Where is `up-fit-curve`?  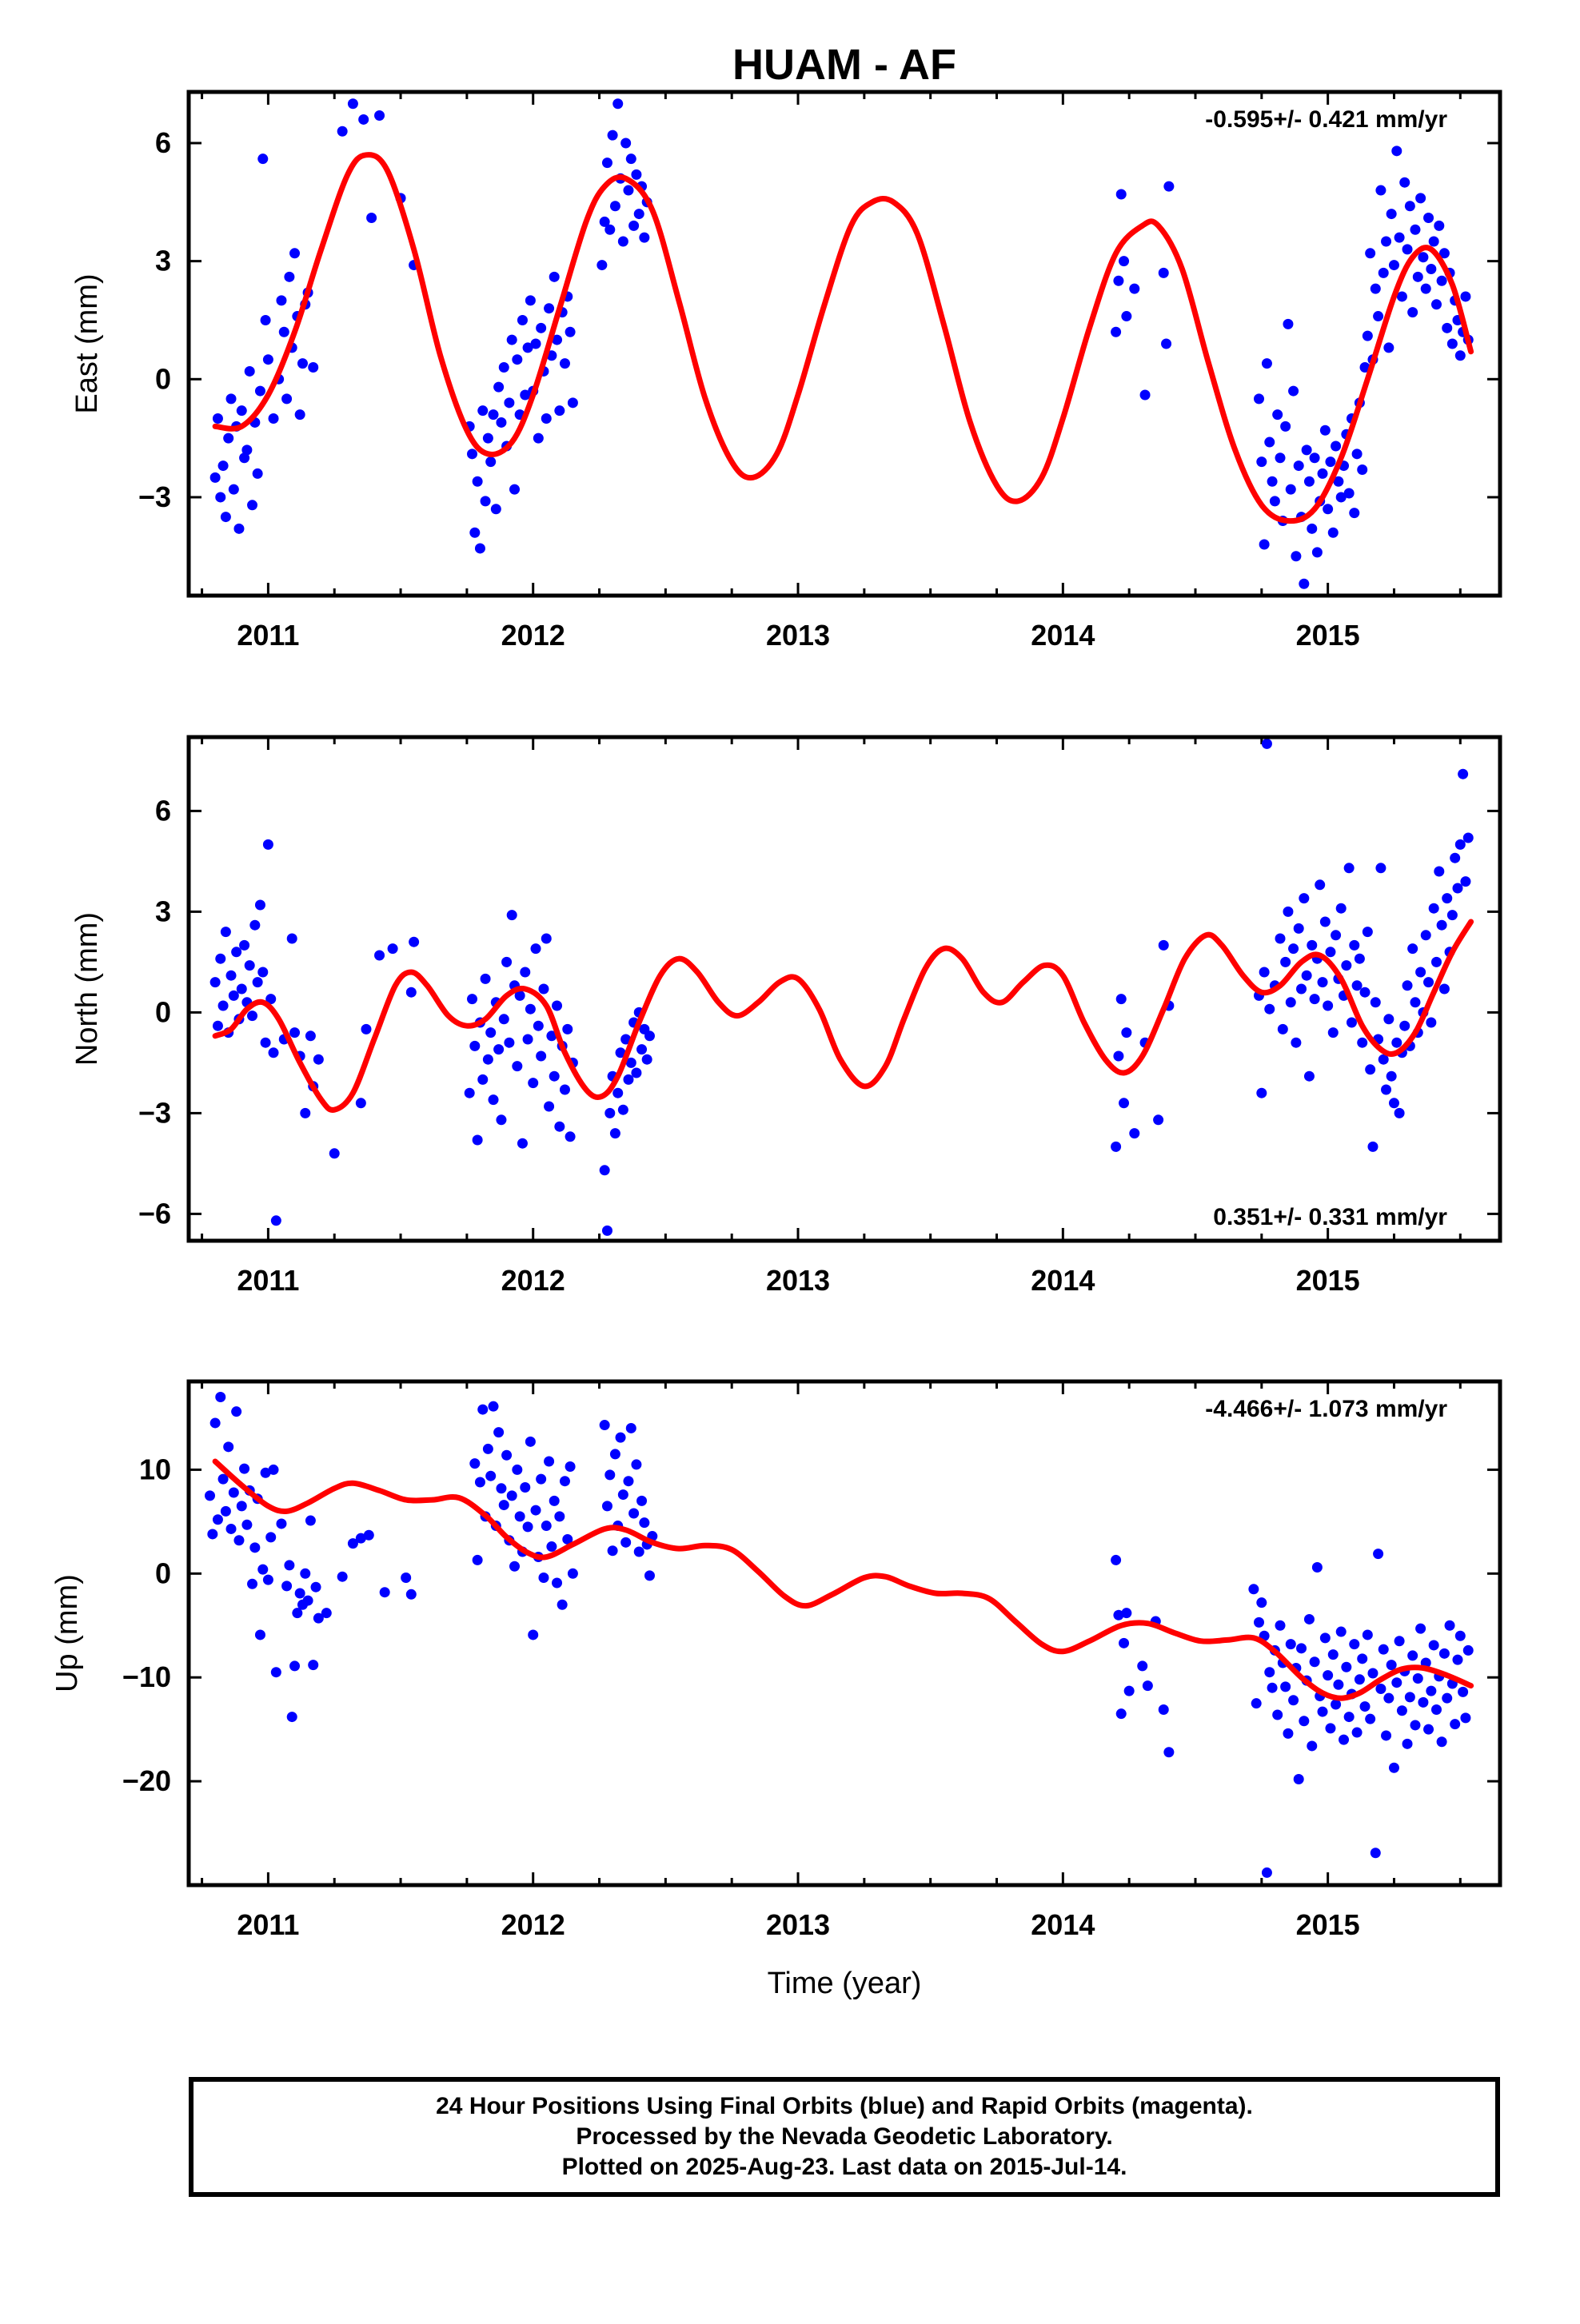 up-fit-curve is located at coordinates (843, 1579).